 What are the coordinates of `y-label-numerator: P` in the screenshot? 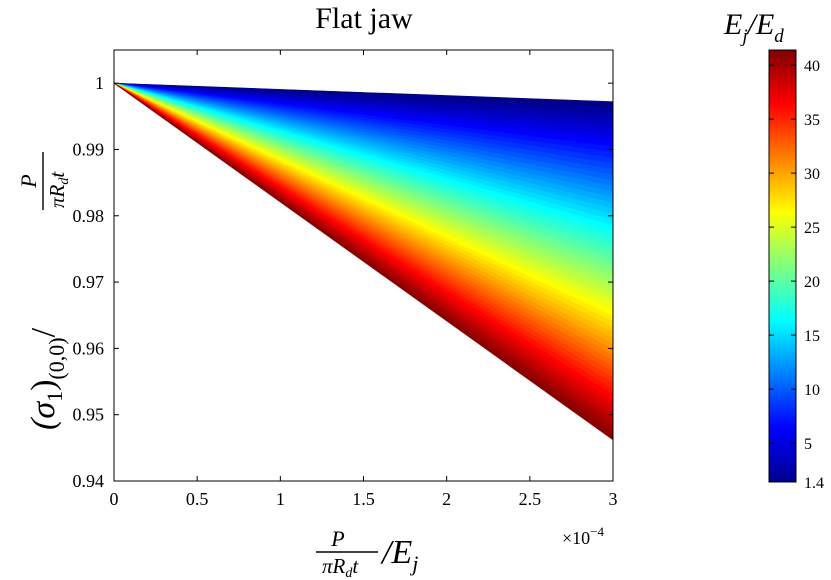 It's located at (28, 181).